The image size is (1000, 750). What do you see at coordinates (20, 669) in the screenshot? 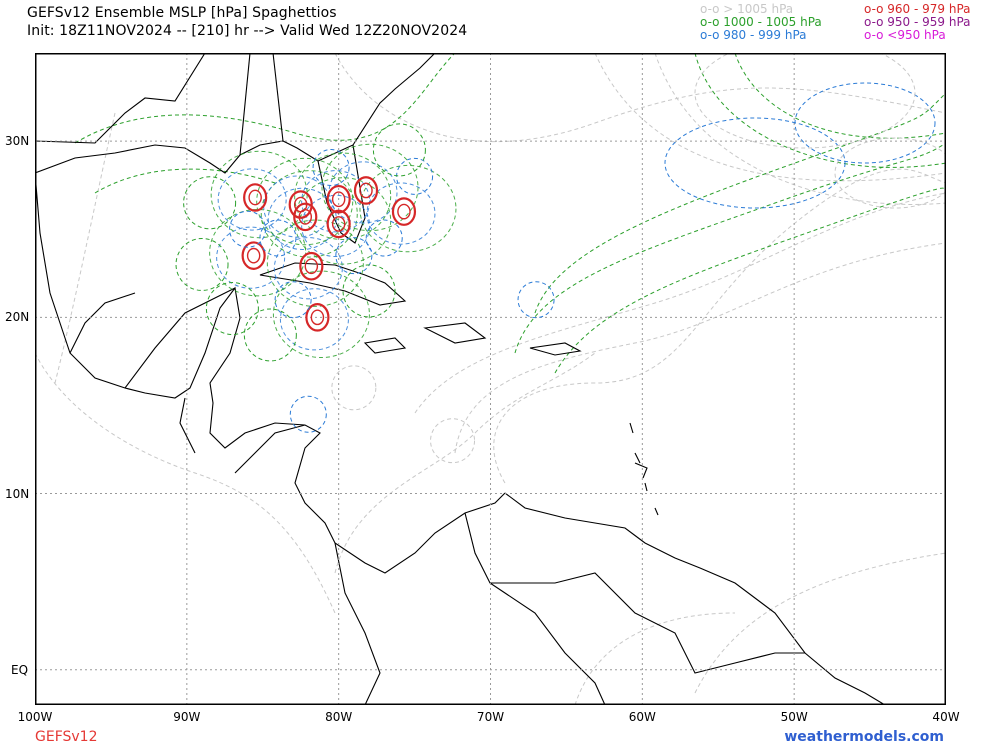
I see `y-tick-label: EQ` at bounding box center [20, 669].